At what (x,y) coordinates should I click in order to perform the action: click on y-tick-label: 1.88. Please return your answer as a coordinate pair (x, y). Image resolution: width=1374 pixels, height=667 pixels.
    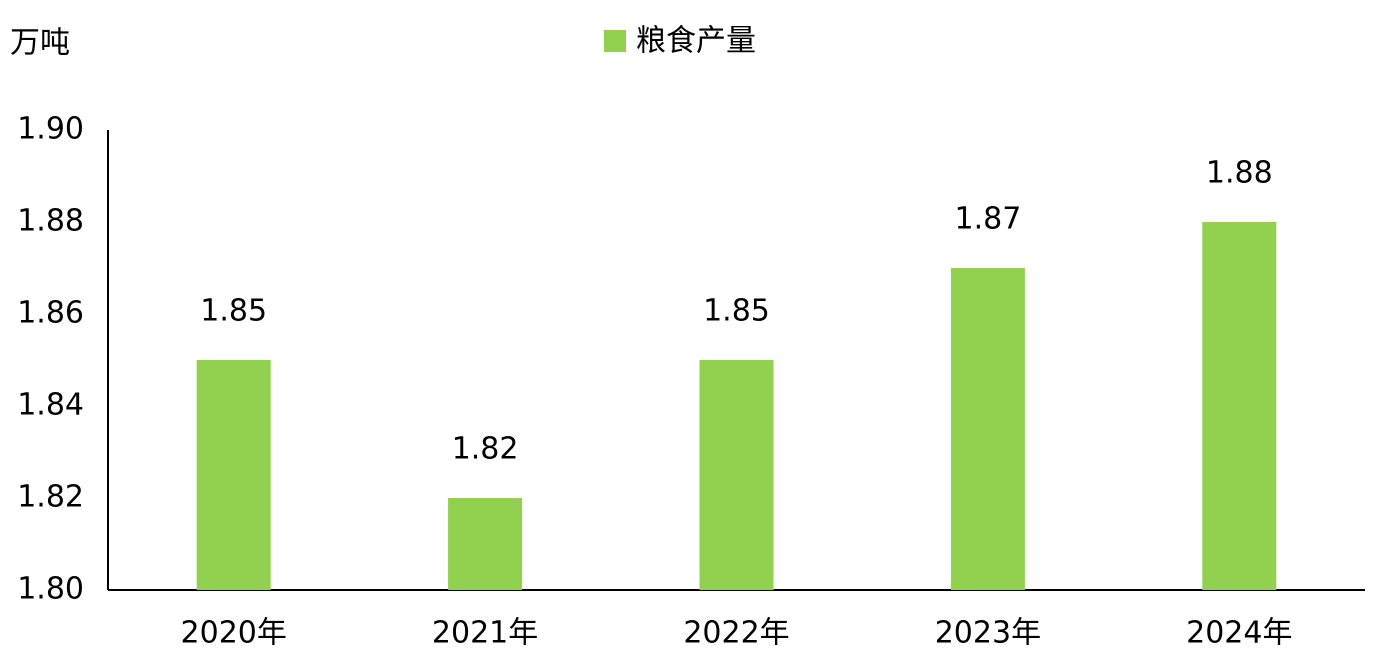
    Looking at the image, I should click on (50, 221).